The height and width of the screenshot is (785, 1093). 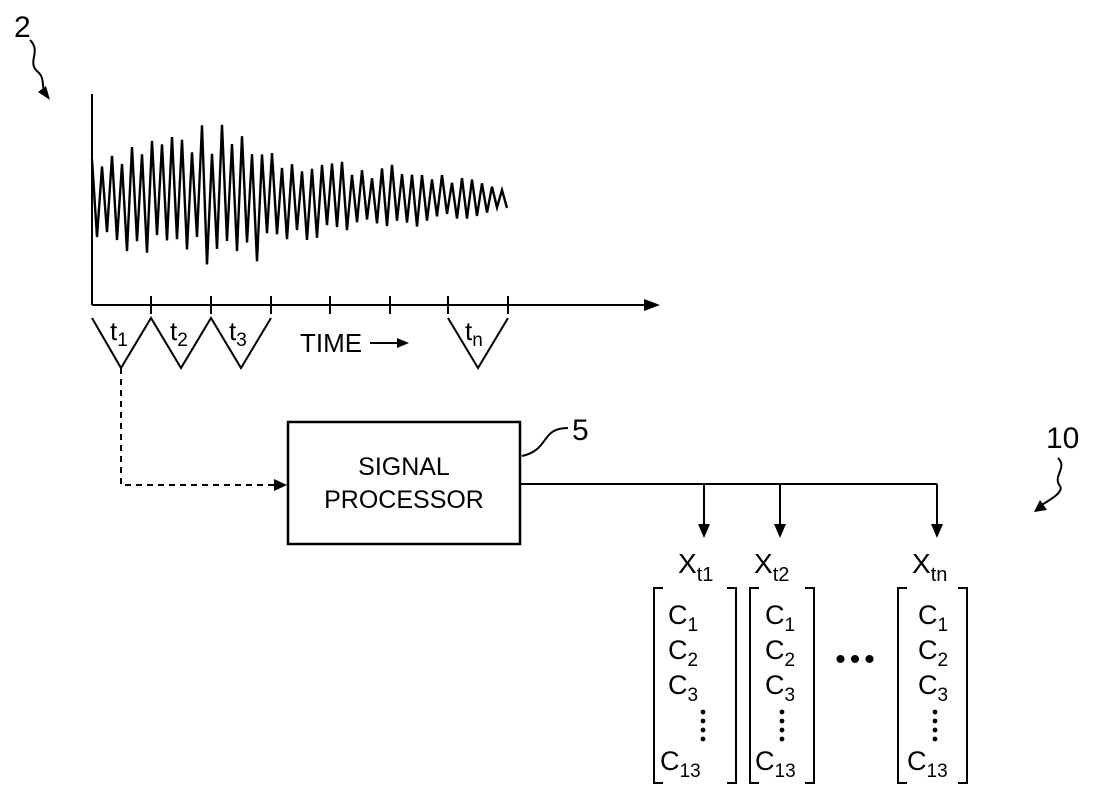 What do you see at coordinates (299, 194) in the screenshot?
I see `speech-waveform` at bounding box center [299, 194].